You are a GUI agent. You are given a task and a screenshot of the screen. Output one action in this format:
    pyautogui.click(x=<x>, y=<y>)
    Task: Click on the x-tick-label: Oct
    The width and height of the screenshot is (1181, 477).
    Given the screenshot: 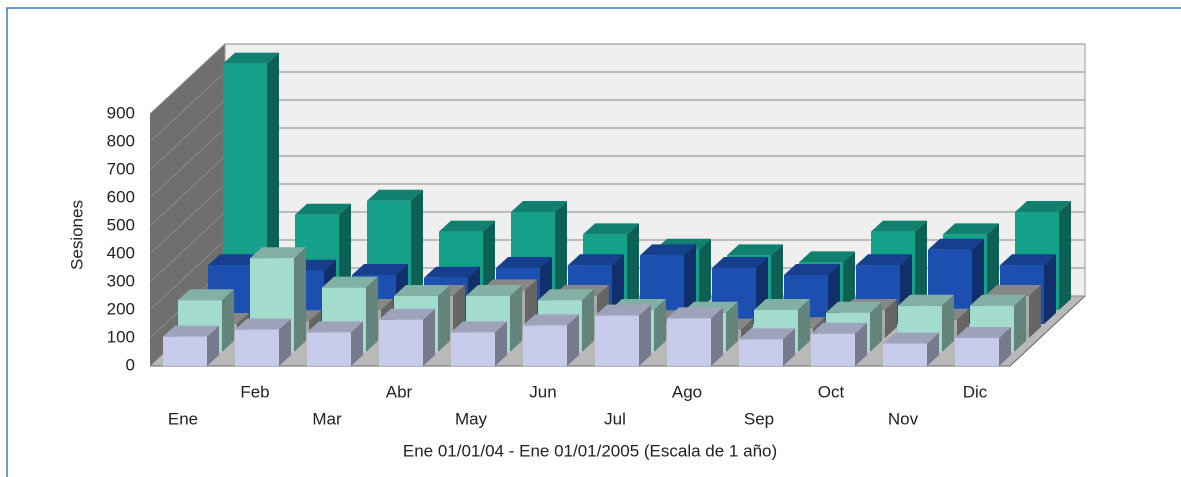 What is the action you would take?
    pyautogui.click(x=831, y=391)
    